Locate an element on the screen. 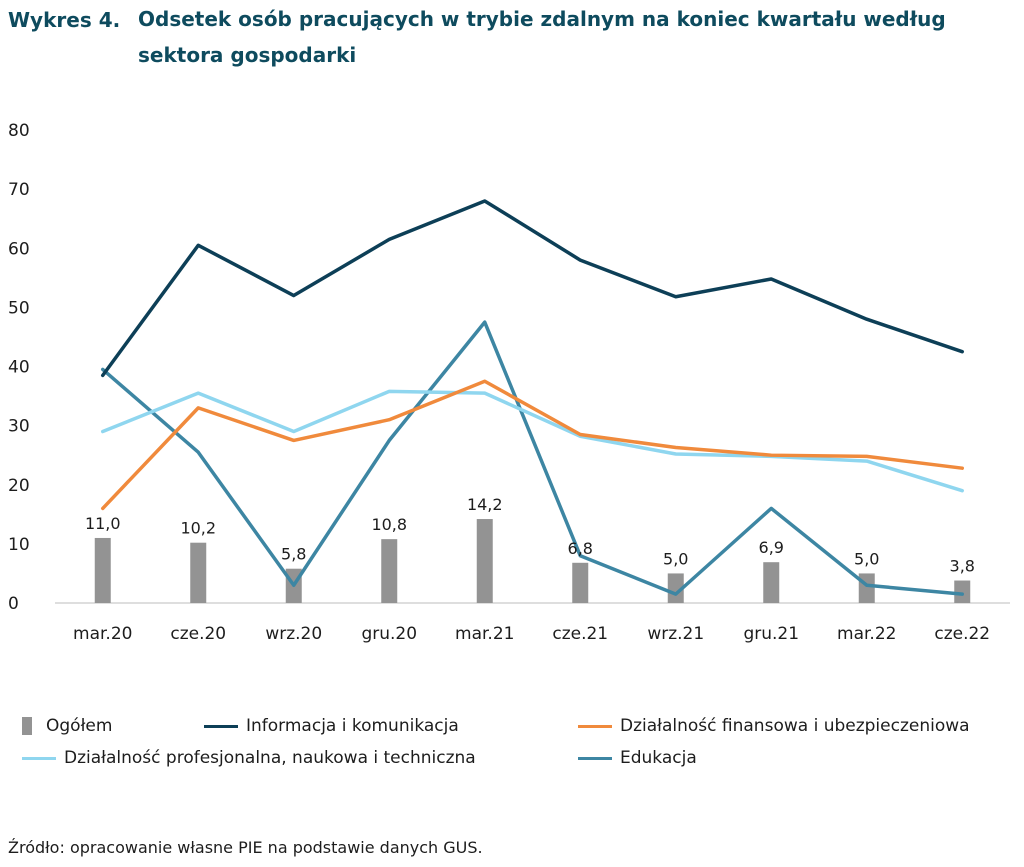 This screenshot has height=867, width=1024. chart-number: Wykres 4. is located at coordinates (64, 20).